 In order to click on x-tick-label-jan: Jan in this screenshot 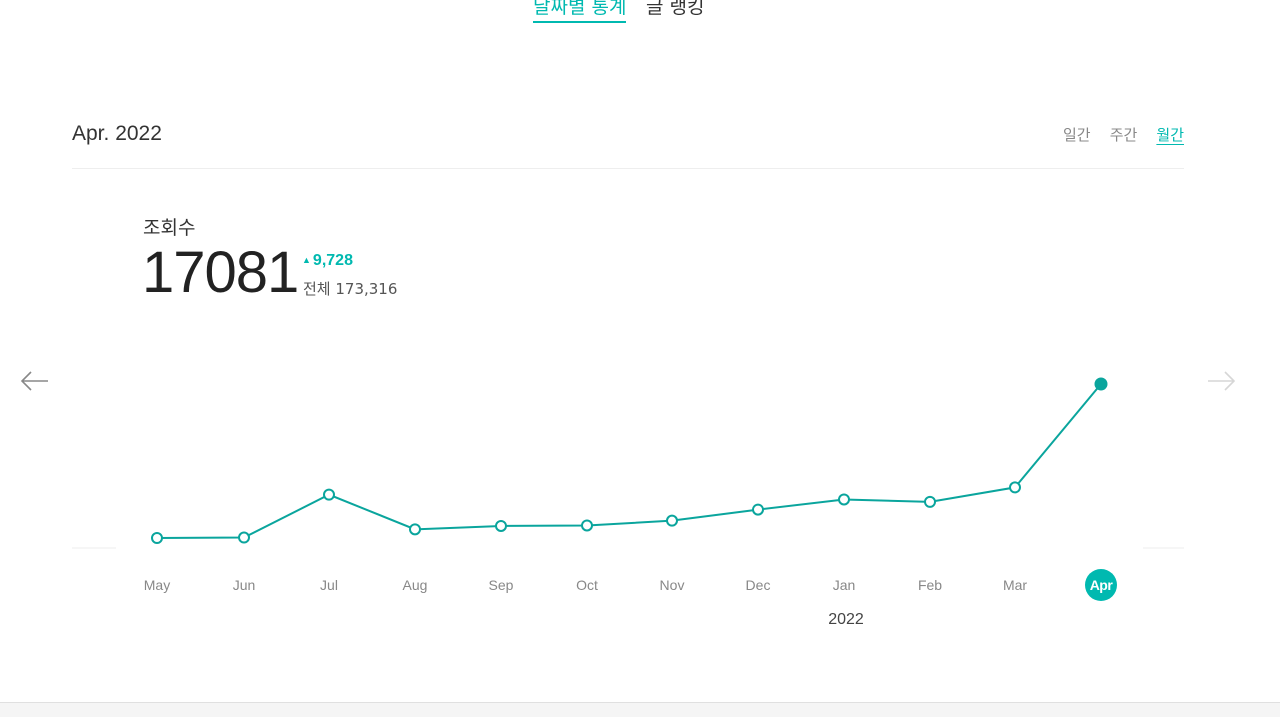, I will do `click(844, 585)`.